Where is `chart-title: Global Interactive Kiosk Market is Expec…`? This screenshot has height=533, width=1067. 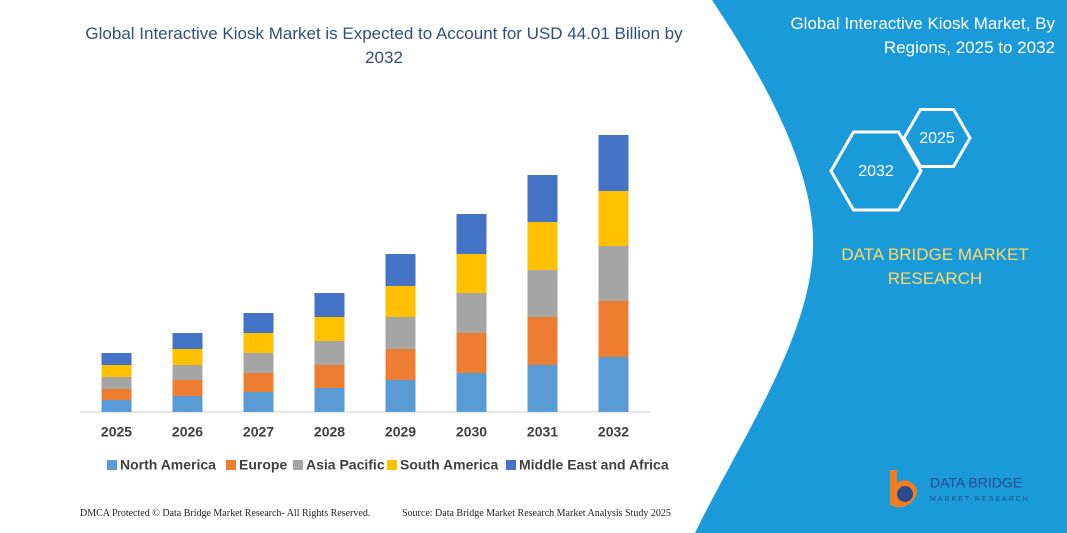
chart-title: Global Interactive Kiosk Market is Expec… is located at coordinates (384, 45).